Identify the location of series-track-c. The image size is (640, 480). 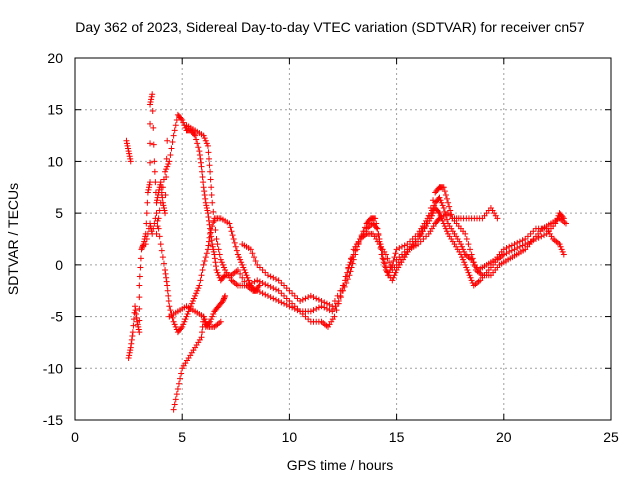
(202, 273).